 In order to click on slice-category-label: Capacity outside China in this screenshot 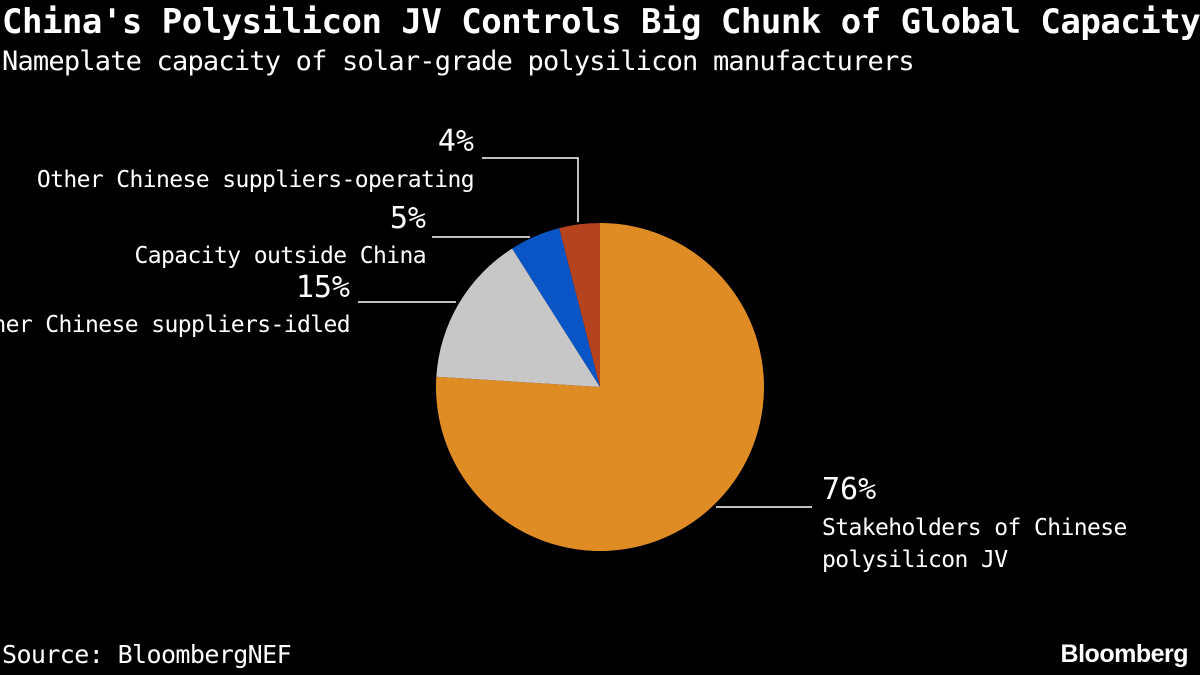, I will do `click(280, 256)`.